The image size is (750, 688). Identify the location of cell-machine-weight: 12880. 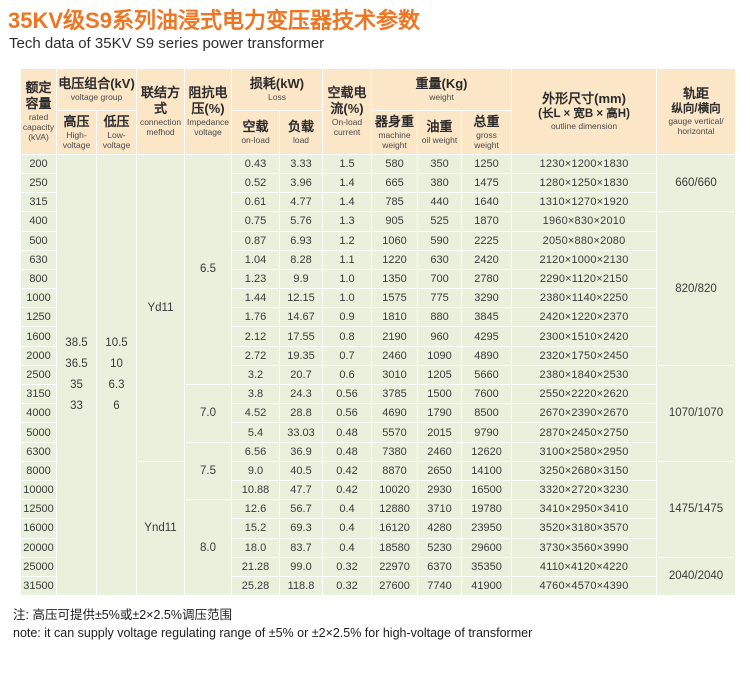
(395, 509).